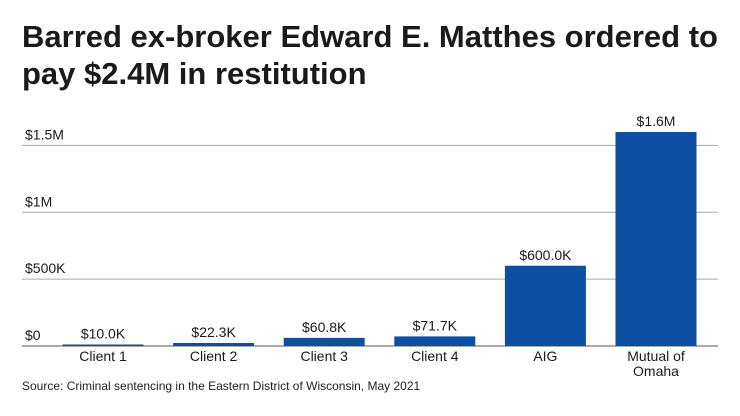  Describe the element at coordinates (435, 356) in the screenshot. I see `x-tick-label: Client 4` at that location.